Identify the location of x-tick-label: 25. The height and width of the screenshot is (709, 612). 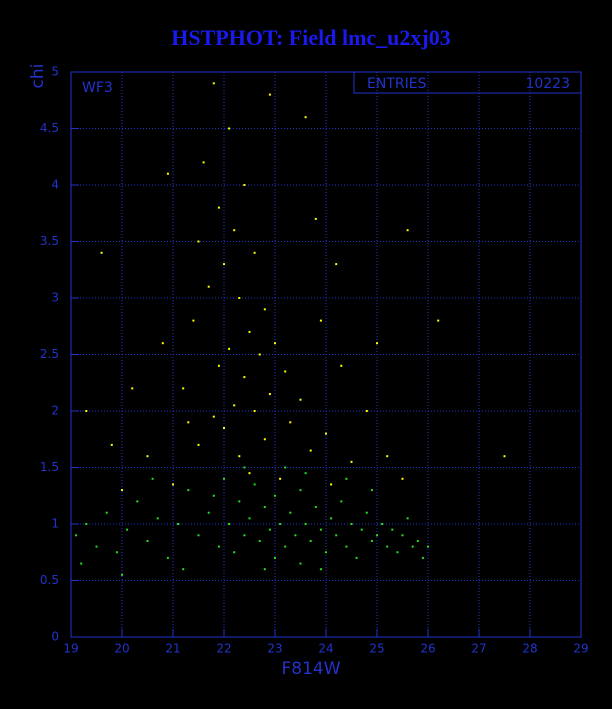
(376, 649).